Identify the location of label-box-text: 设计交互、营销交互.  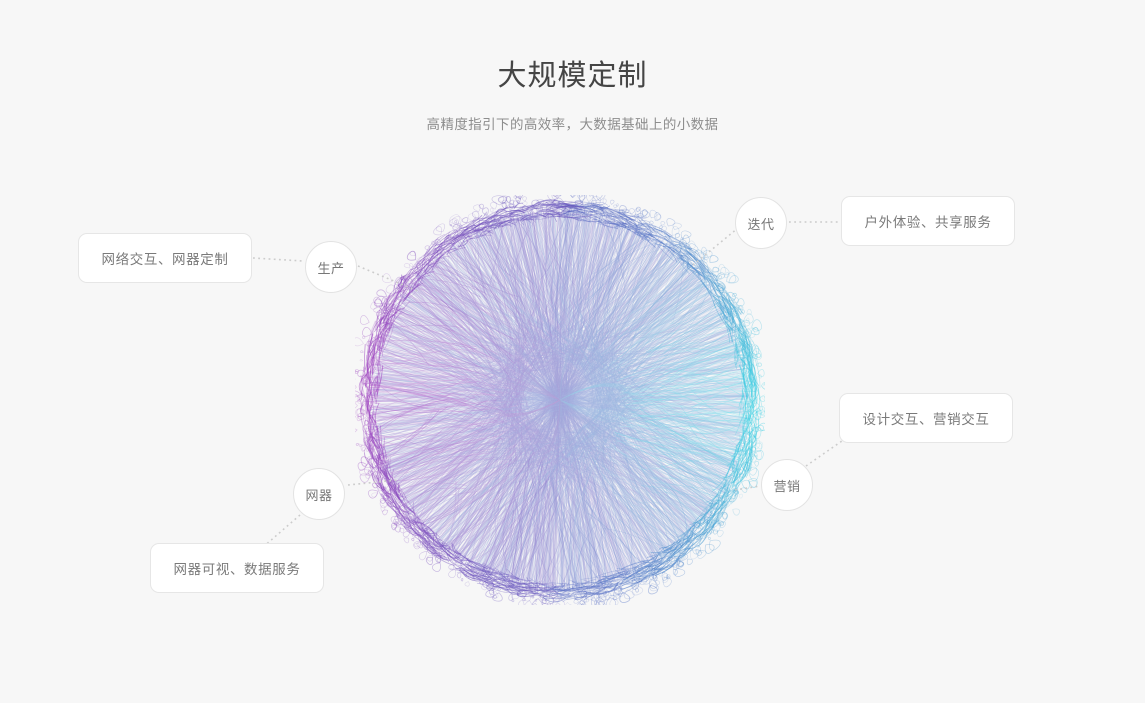
(926, 419).